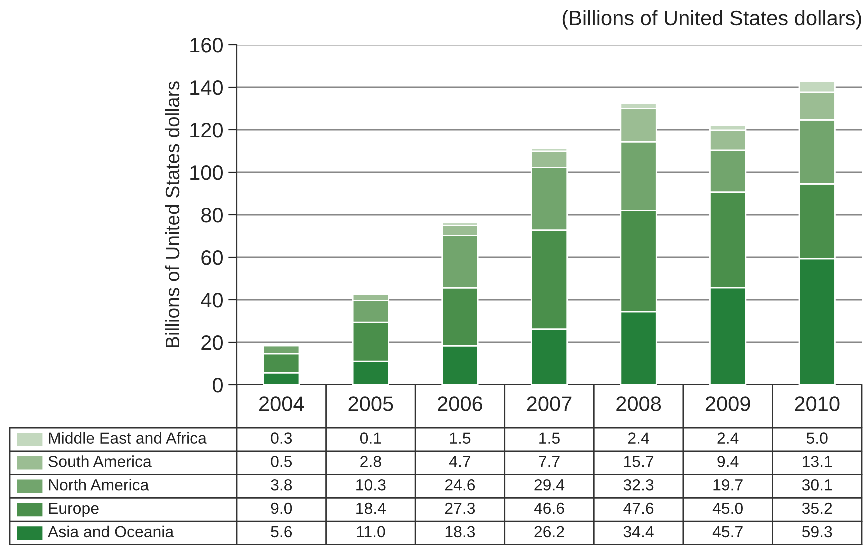 This screenshot has width=867, height=545. I want to click on data-label: 10.3, so click(371, 485).